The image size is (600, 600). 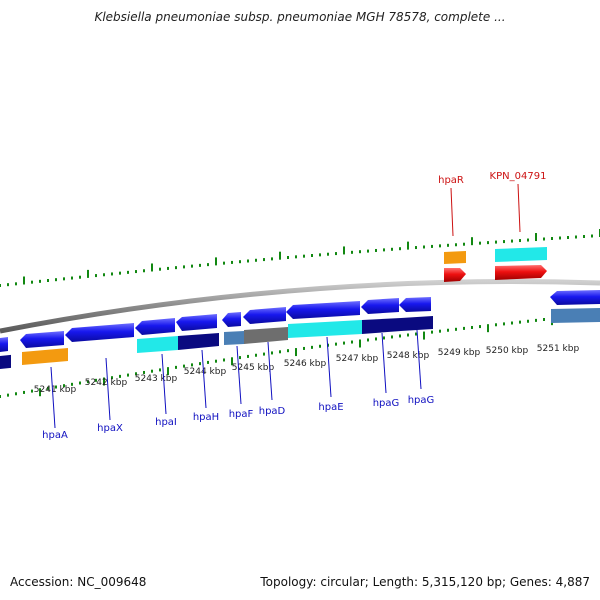 What do you see at coordinates (558, 349) in the screenshot?
I see `kbp-tick-label: 5251 kbp` at bounding box center [558, 349].